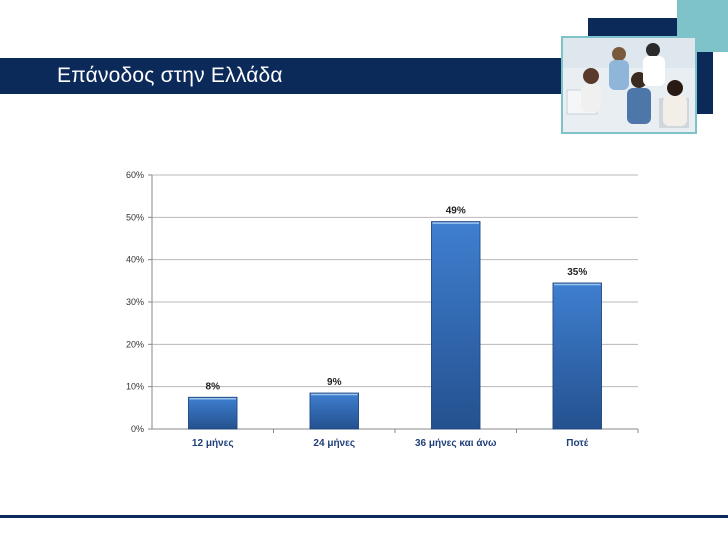 Image resolution: width=728 pixels, height=546 pixels. What do you see at coordinates (334, 382) in the screenshot?
I see `data-label: 9%` at bounding box center [334, 382].